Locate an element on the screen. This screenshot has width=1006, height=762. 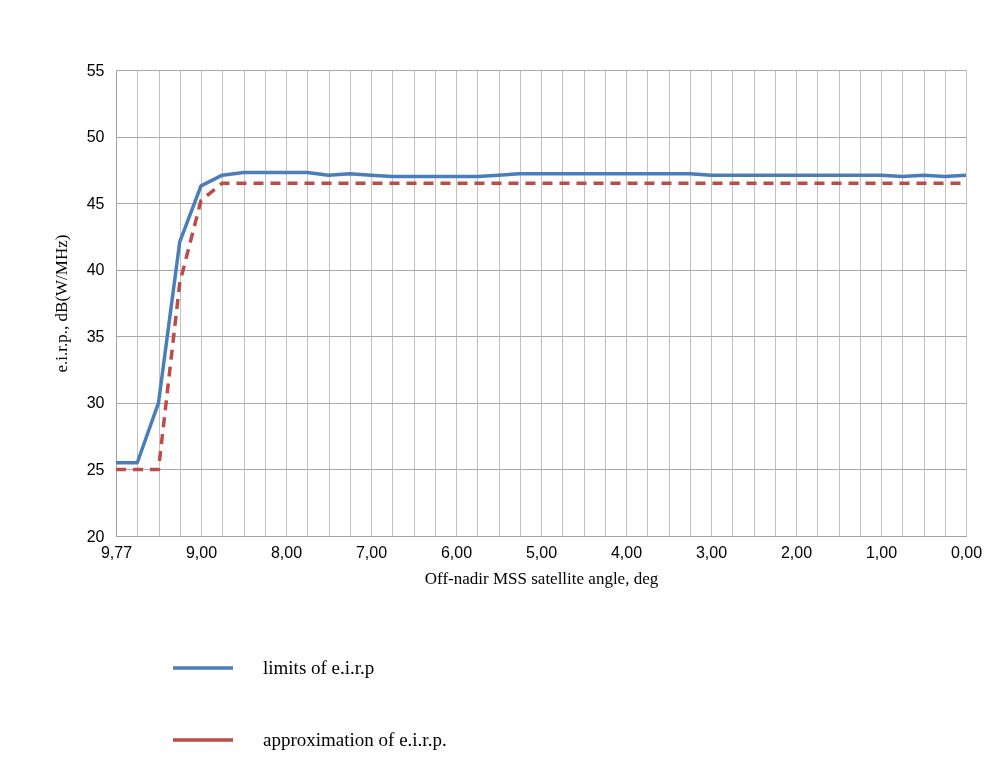
legend-label: limits of e.i.r.p is located at coordinates (319, 667).